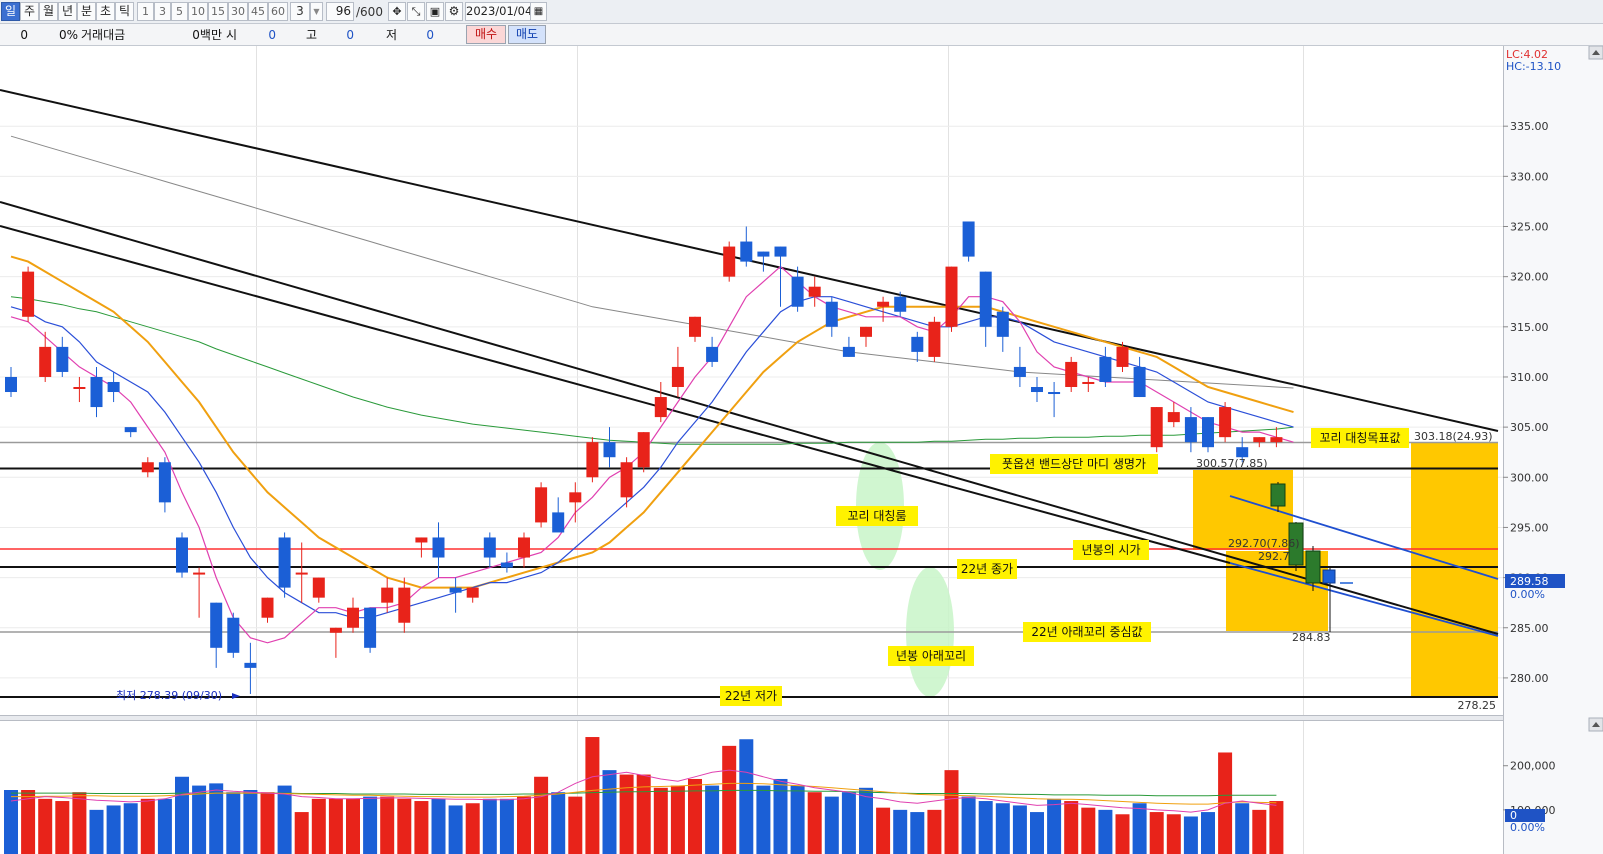 The width and height of the screenshot is (1603, 854). I want to click on interval-45-button: 45, so click(258, 11).